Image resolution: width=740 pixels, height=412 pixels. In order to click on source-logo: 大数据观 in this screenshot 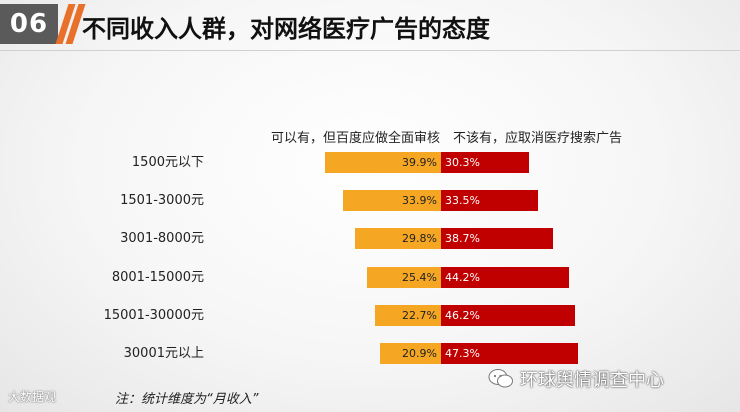, I will do `click(32, 397)`.